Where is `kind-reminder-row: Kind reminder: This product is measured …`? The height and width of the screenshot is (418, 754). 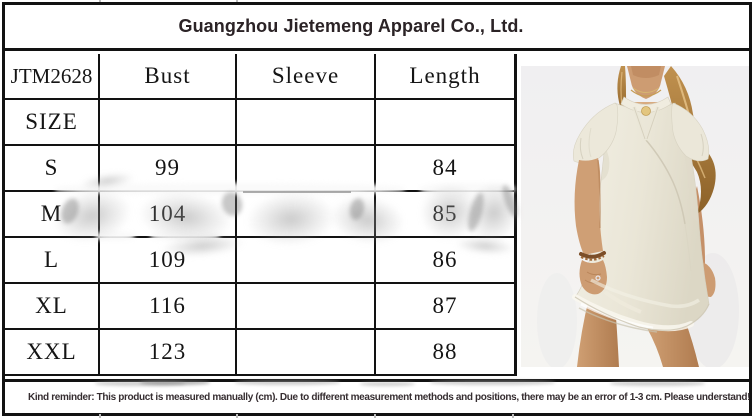 kind-reminder-row: Kind reminder: This product is measured … is located at coordinates (378, 396).